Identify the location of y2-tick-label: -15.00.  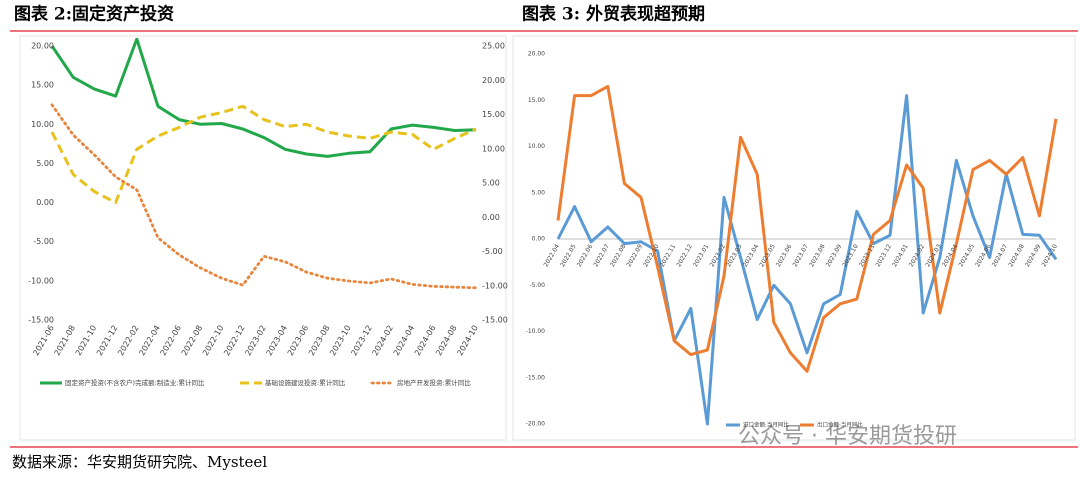
(495, 320).